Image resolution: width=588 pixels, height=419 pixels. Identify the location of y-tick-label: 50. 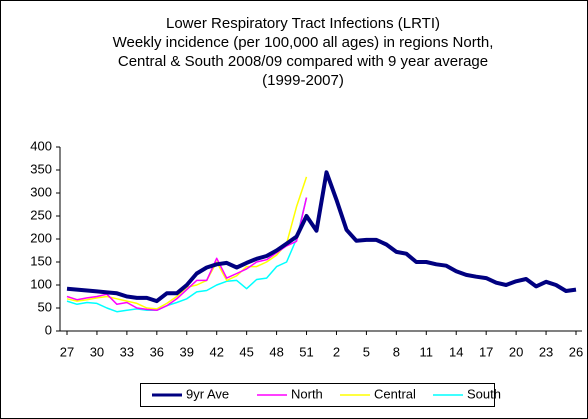
(45, 306).